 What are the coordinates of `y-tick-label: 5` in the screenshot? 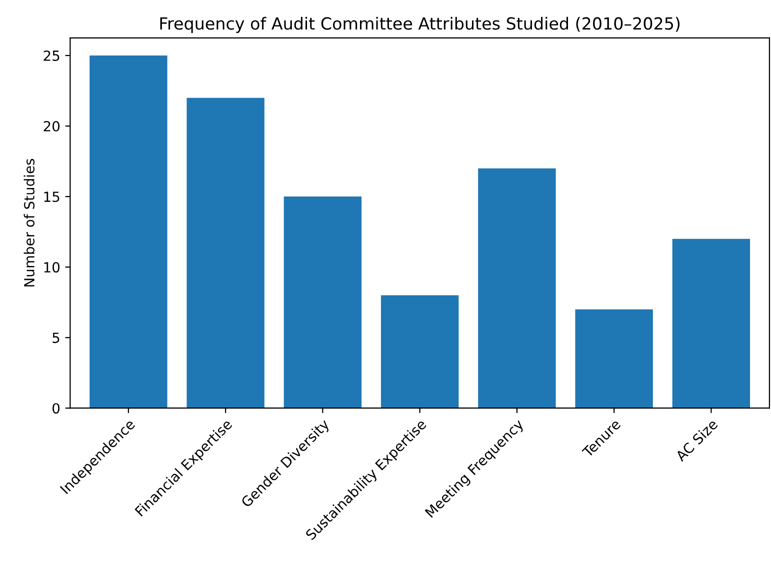 It's located at (56, 338).